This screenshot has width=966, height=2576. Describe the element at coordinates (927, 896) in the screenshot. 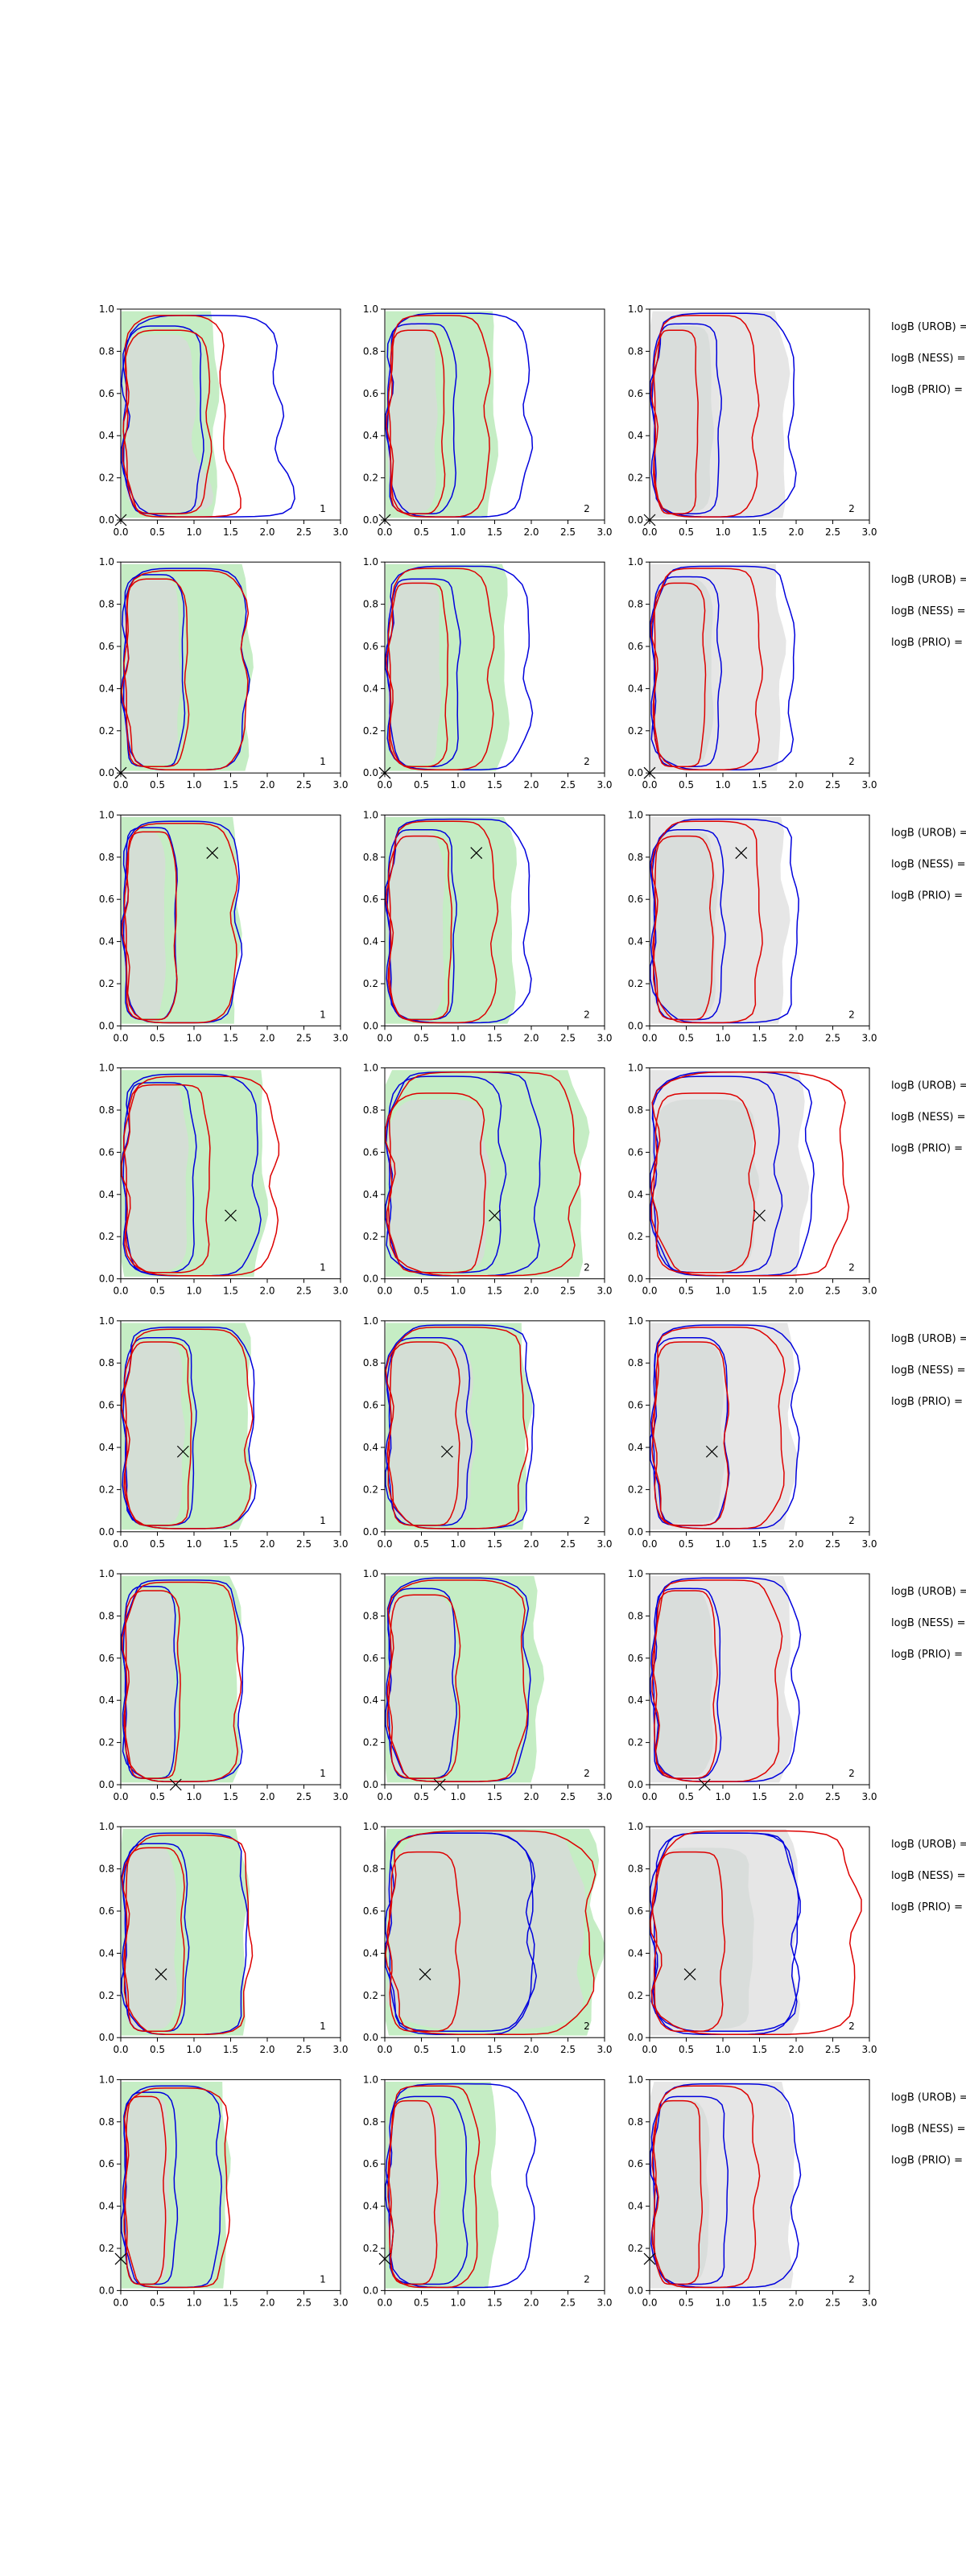

I see `side-annotation: logB (PRIO) =` at that location.